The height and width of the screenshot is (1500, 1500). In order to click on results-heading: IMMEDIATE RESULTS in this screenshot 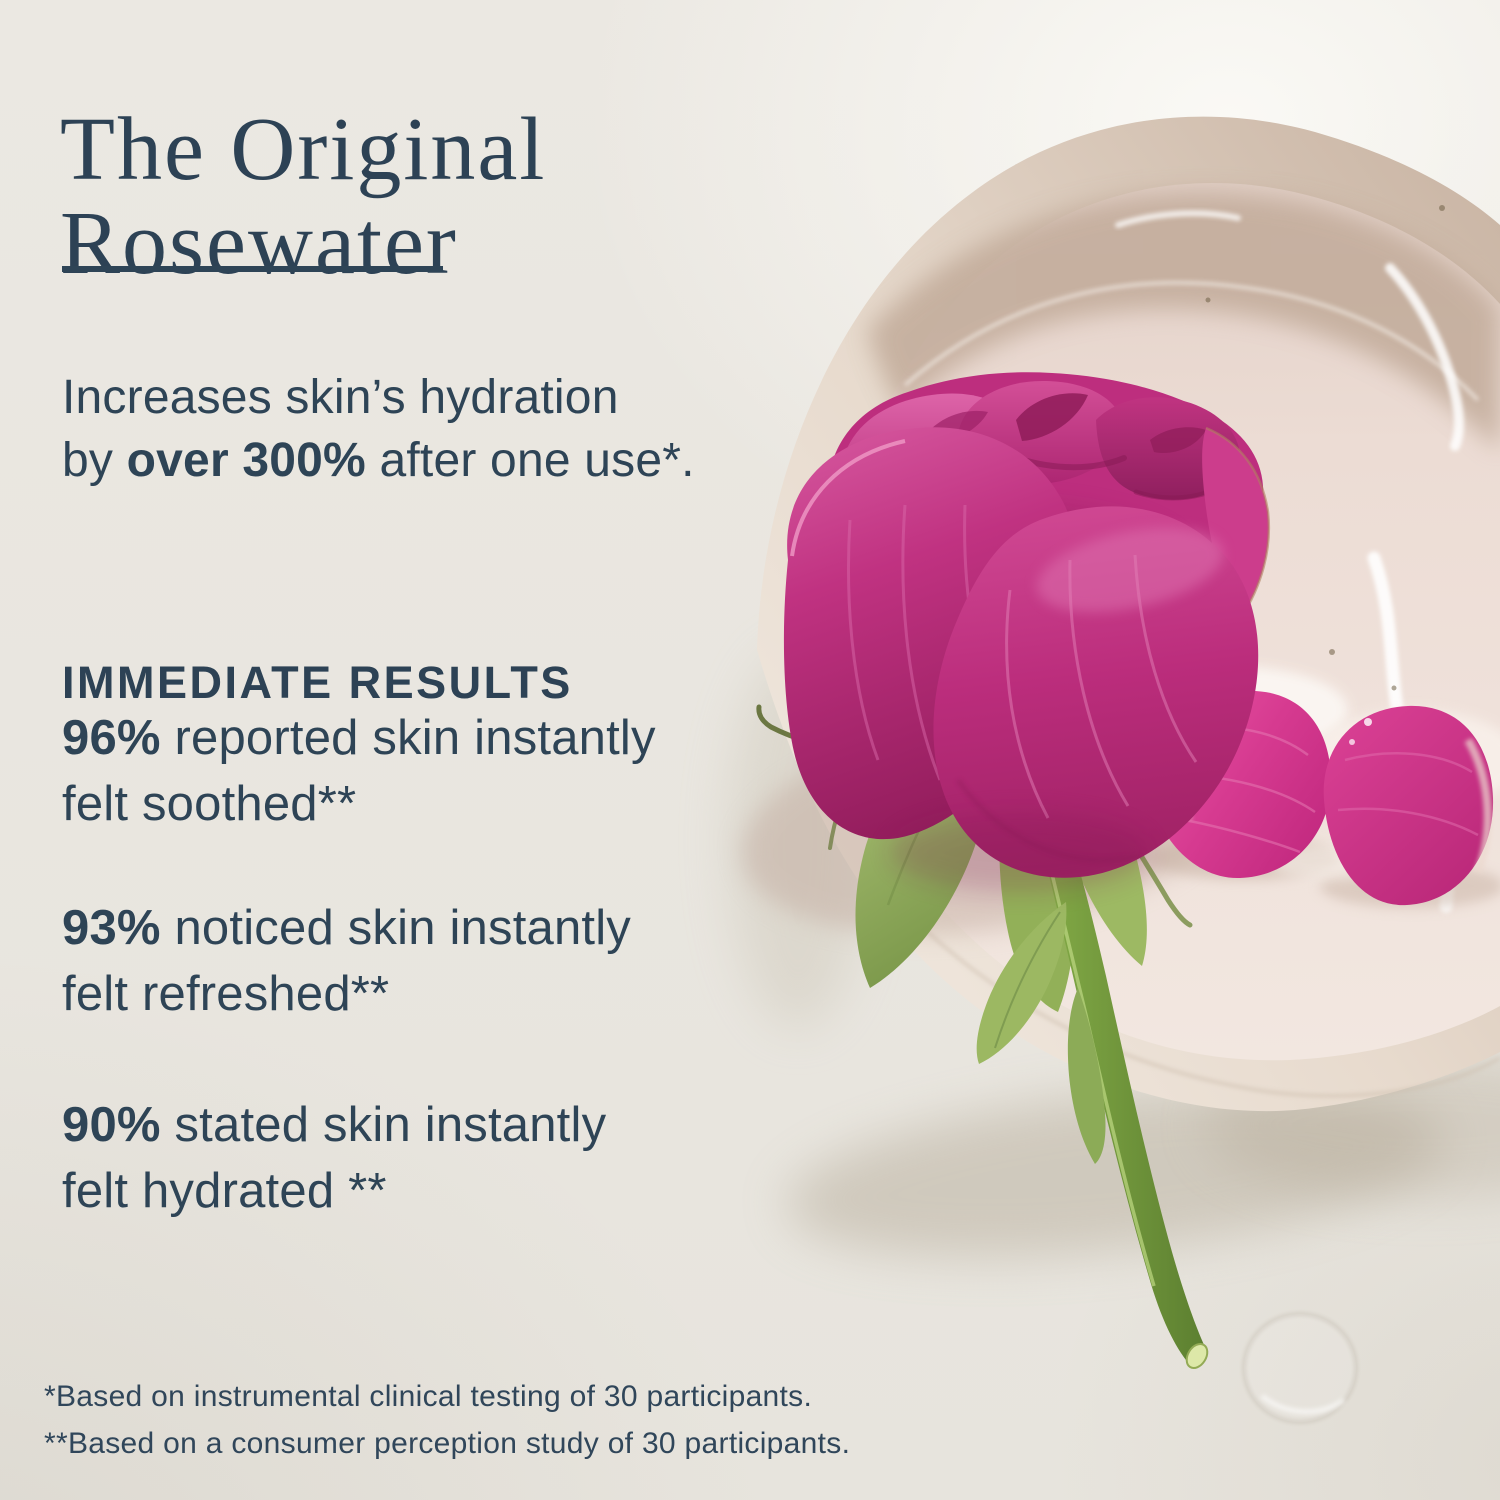, I will do `click(317, 683)`.